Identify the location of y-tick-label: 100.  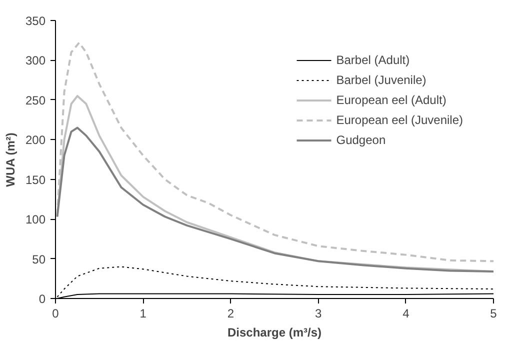
(35, 219).